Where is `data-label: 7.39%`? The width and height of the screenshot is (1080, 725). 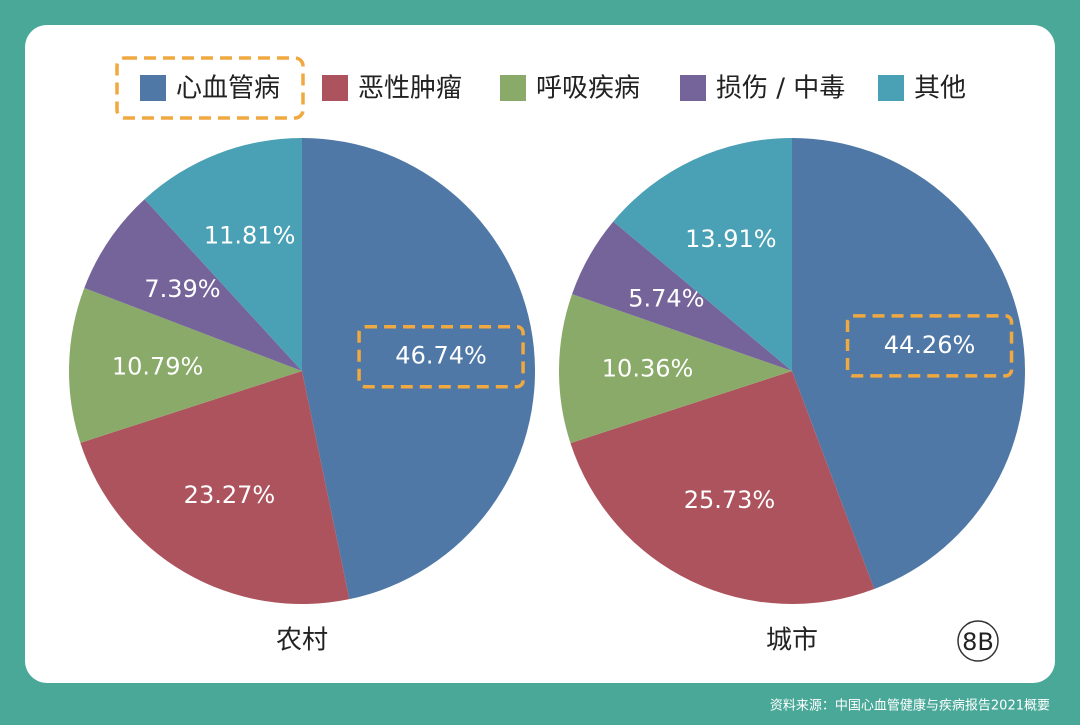 data-label: 7.39% is located at coordinates (182, 289).